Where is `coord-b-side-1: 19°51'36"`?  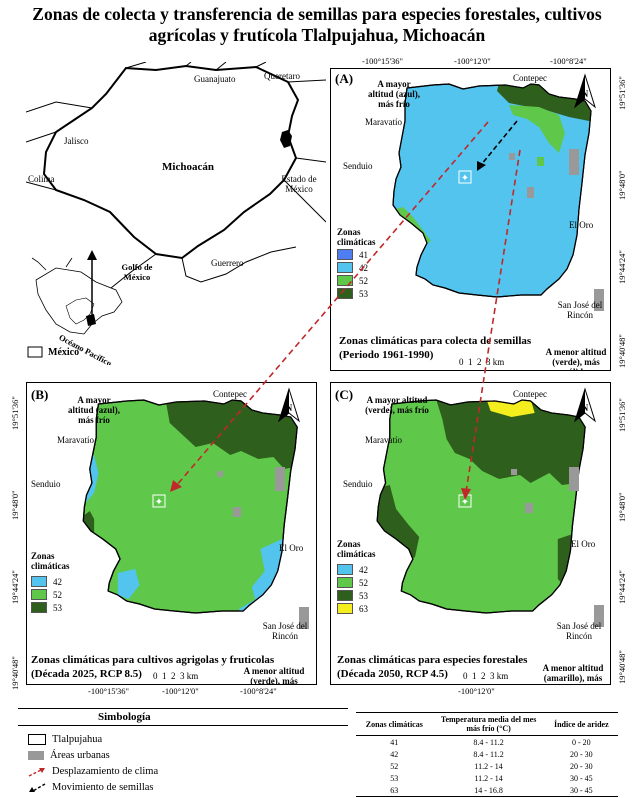 coord-b-side-1: 19°51'36" is located at coordinates (15, 413).